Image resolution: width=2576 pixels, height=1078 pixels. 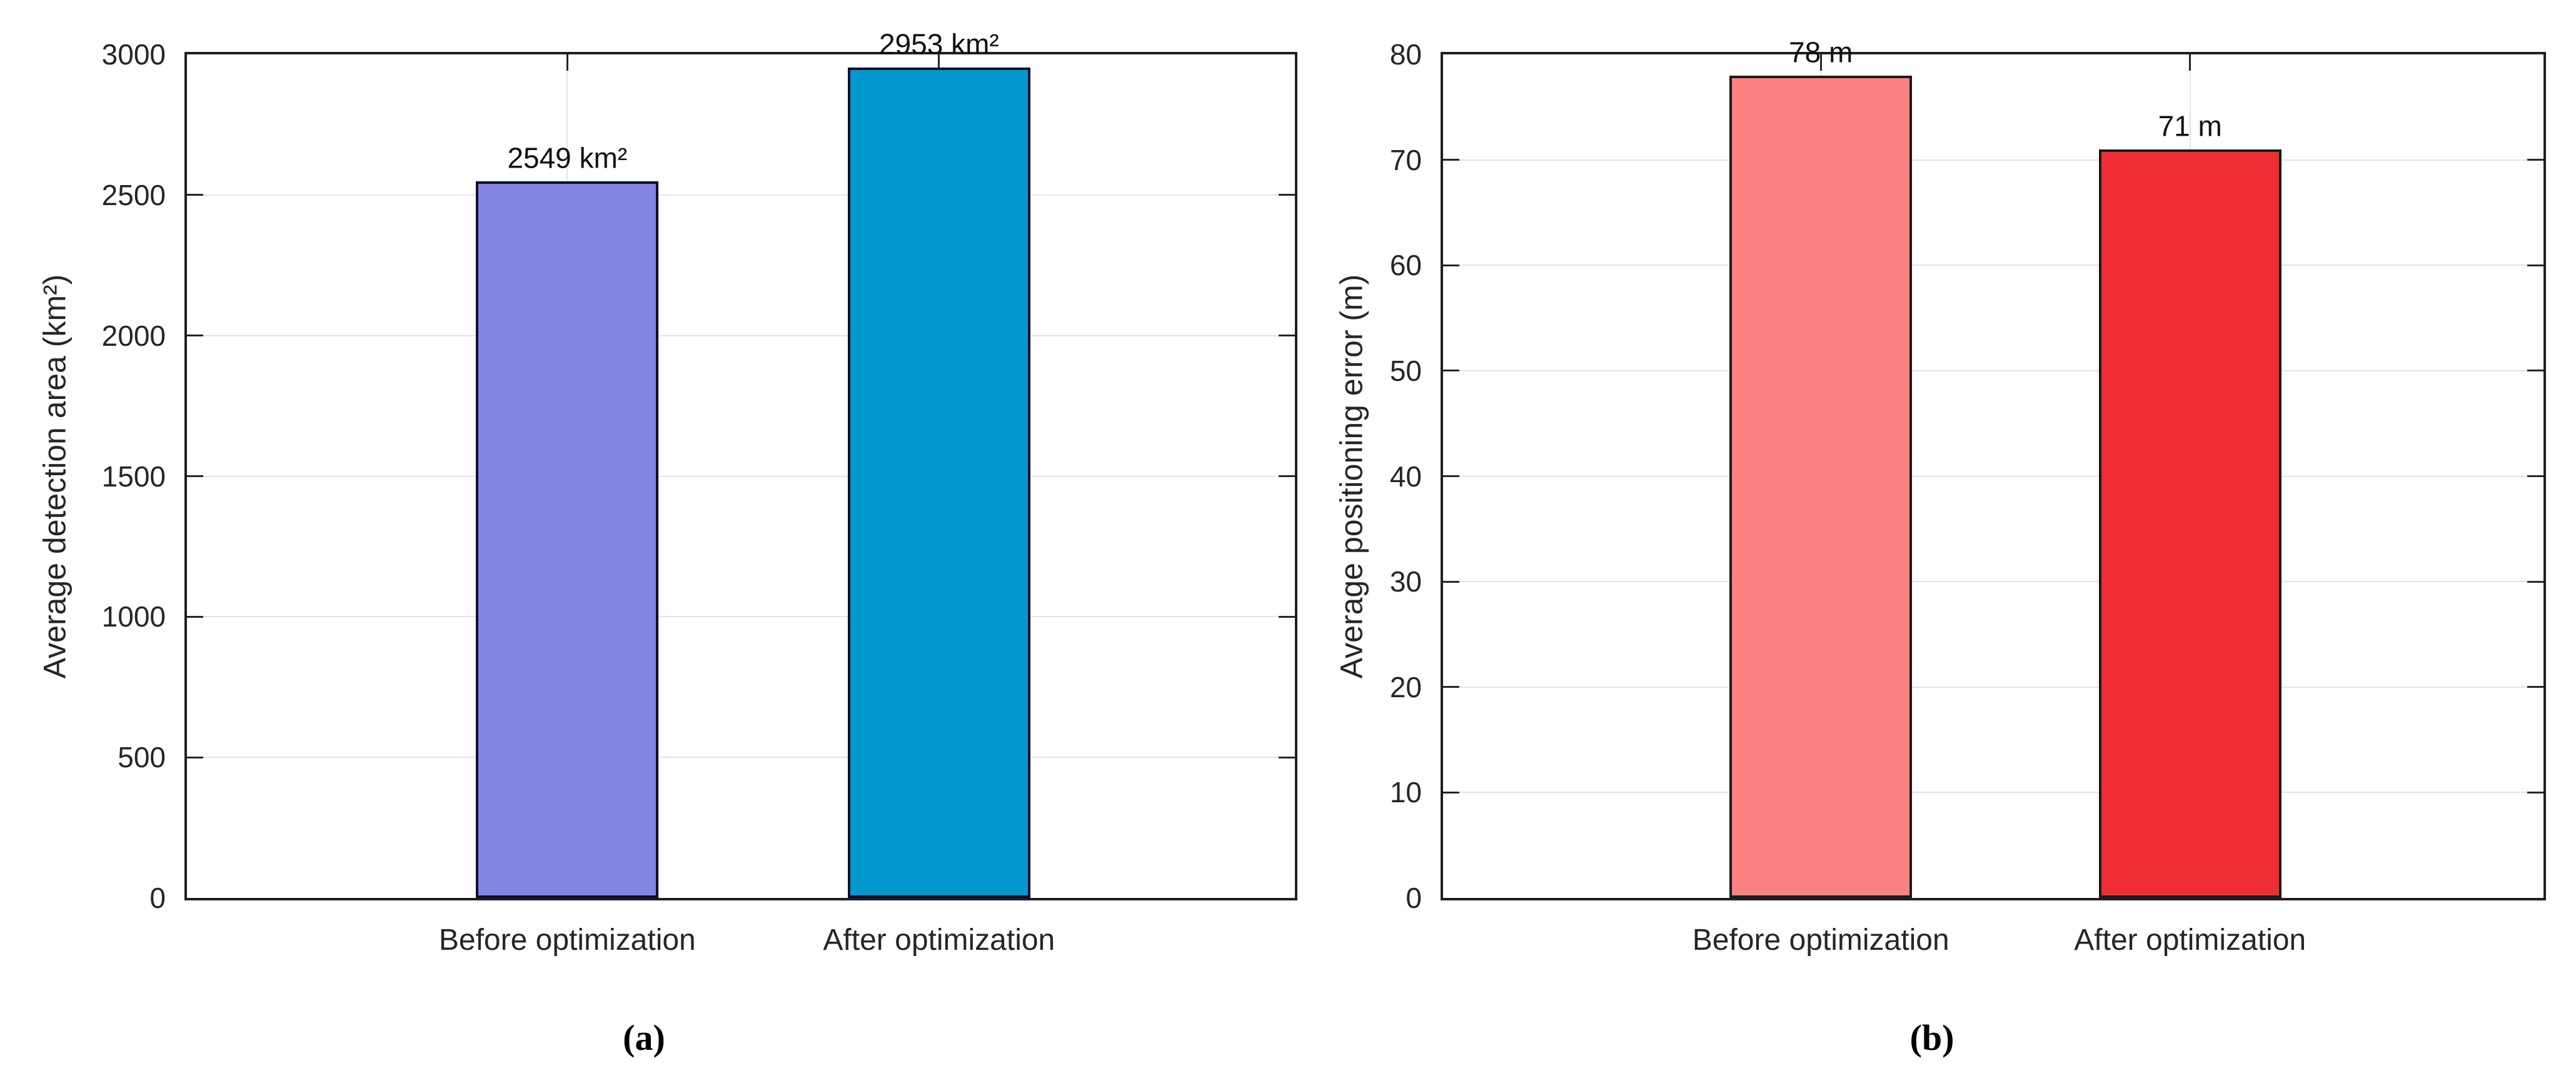 What do you see at coordinates (133, 54) in the screenshot?
I see `y-tick-label: 3000` at bounding box center [133, 54].